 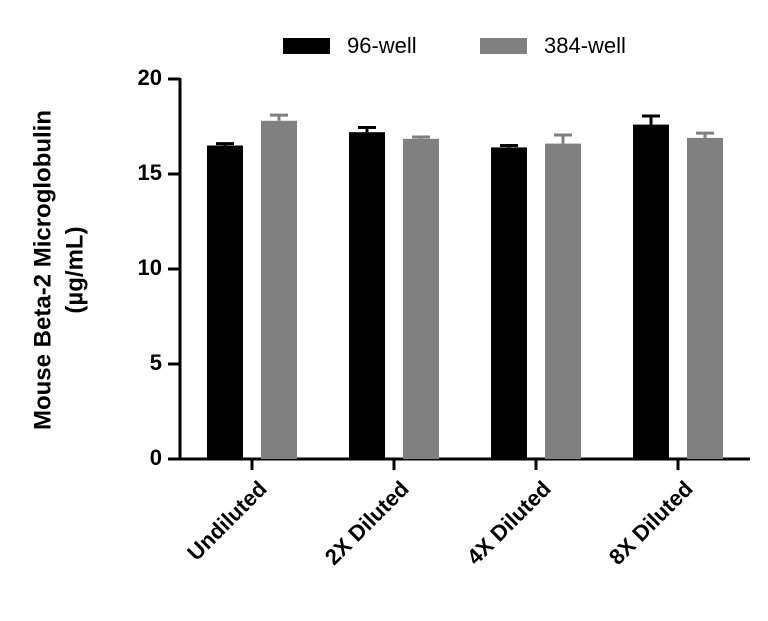 I want to click on y-label-line: (µg/mL), so click(x=74, y=269).